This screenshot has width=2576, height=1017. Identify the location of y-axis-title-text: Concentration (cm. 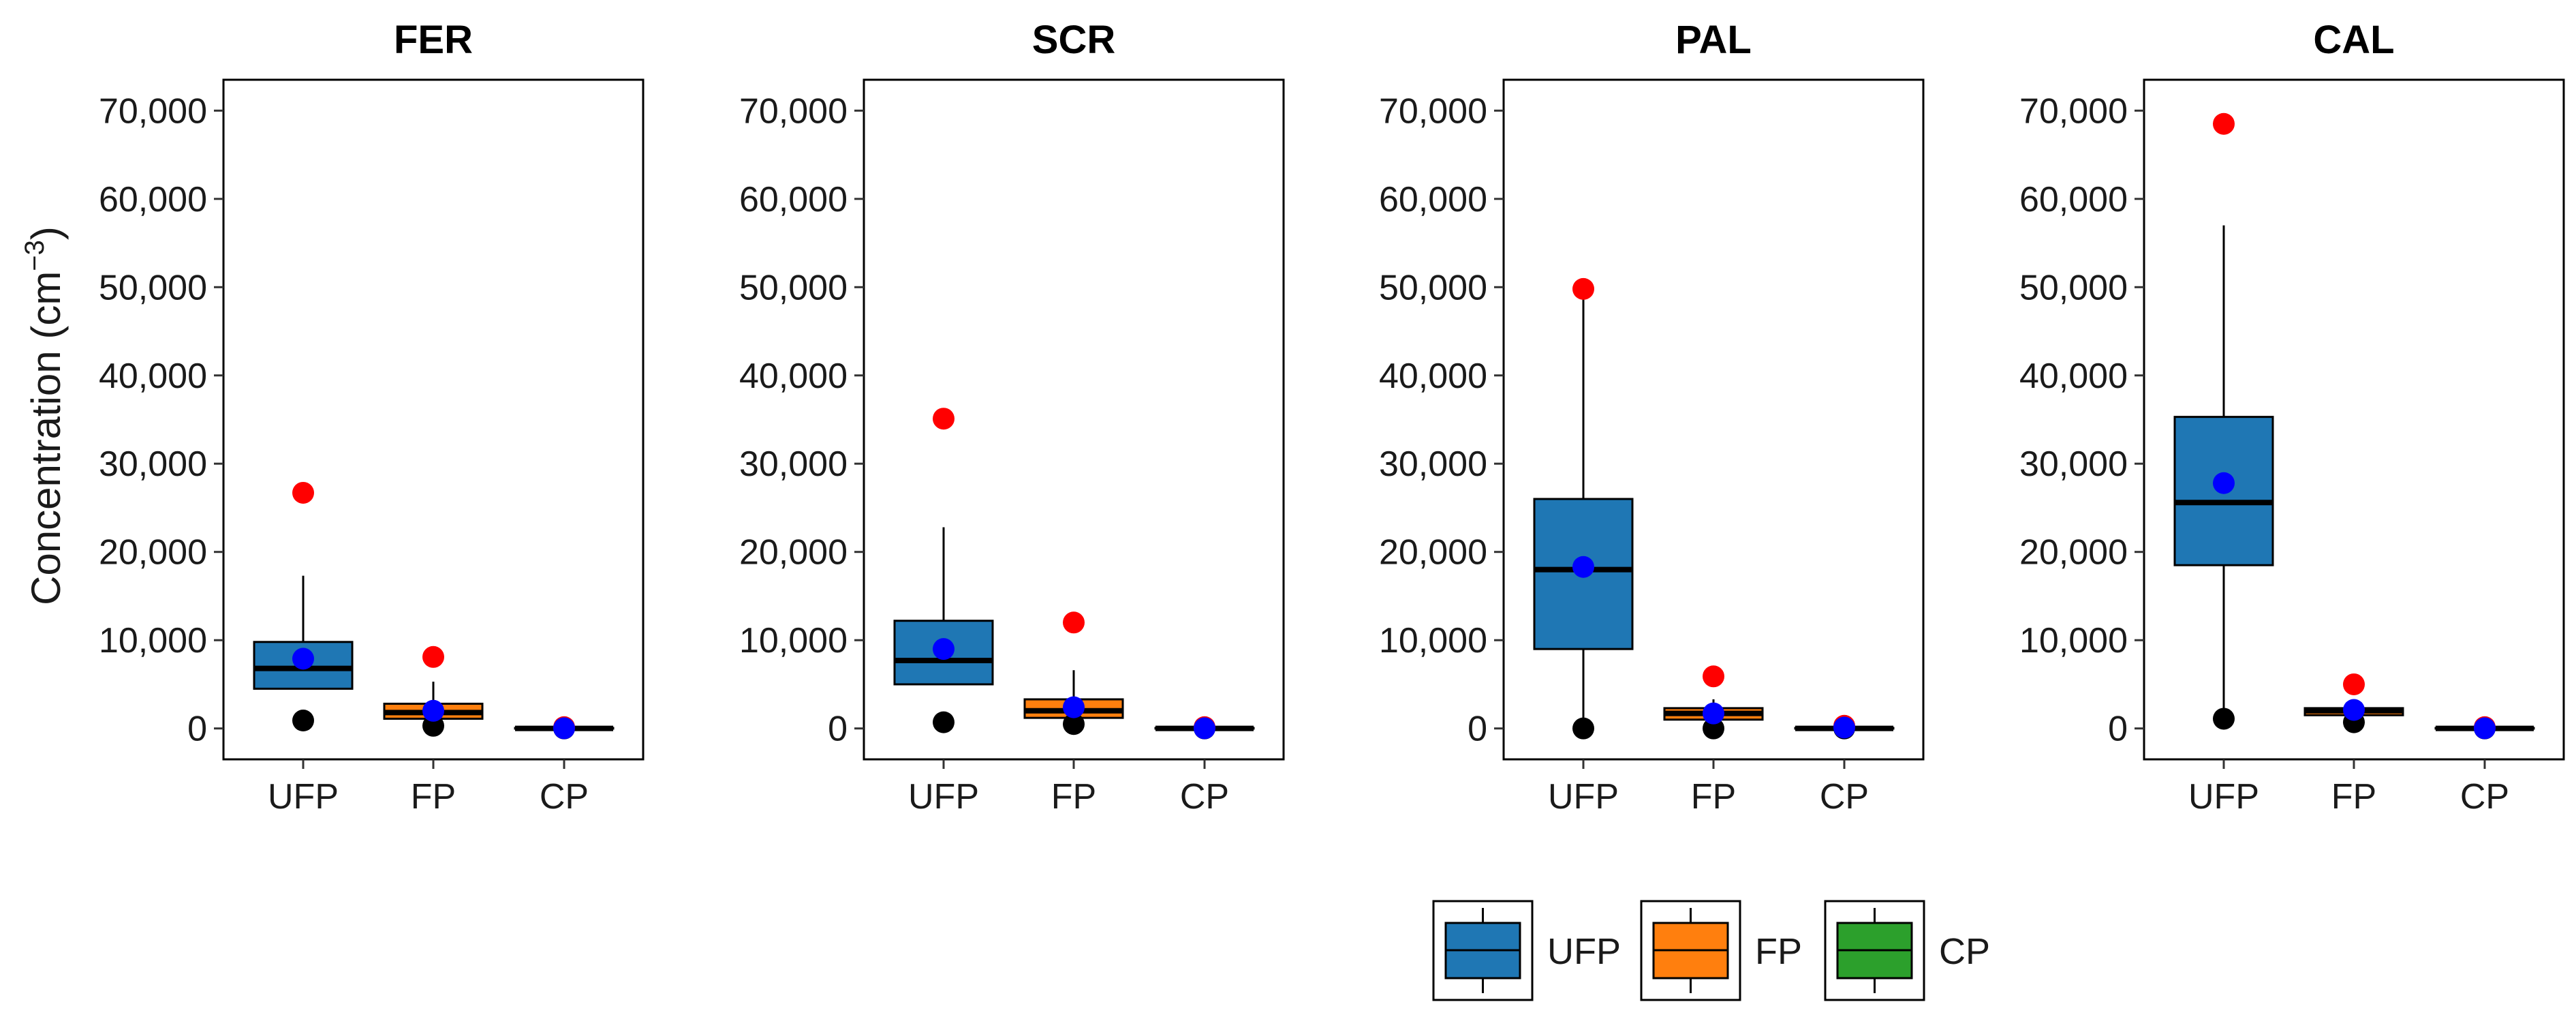
(46, 438).